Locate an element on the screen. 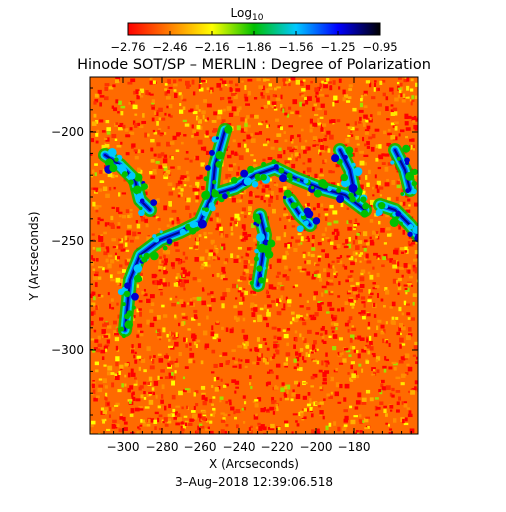 The height and width of the screenshot is (512, 506). x-tick-label: −280 is located at coordinates (162, 447).